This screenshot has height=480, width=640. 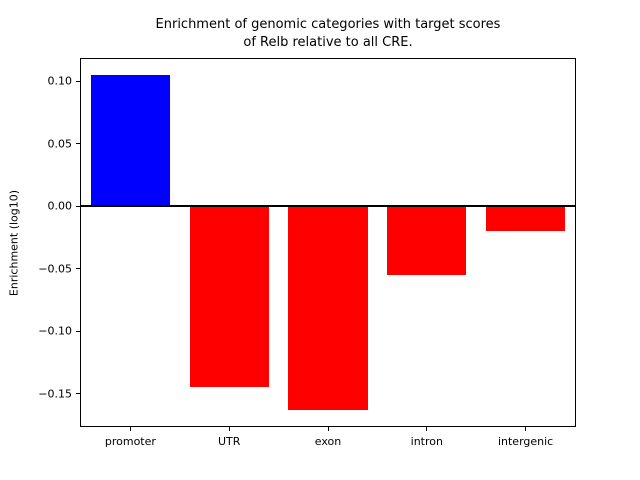 What do you see at coordinates (526, 219) in the screenshot?
I see `bar-intergenic` at bounding box center [526, 219].